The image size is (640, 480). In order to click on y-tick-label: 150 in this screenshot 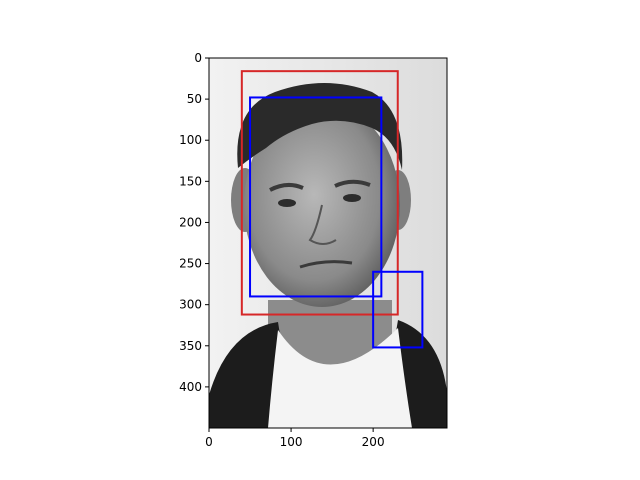, I will do `click(190, 181)`.